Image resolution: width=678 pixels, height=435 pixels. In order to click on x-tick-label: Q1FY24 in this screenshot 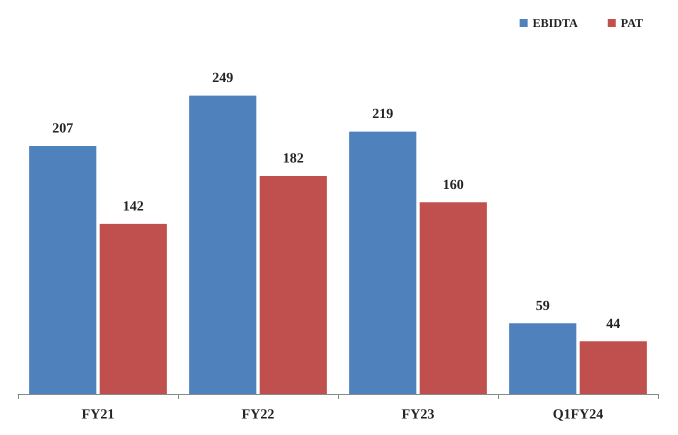, I will do `click(578, 415)`.